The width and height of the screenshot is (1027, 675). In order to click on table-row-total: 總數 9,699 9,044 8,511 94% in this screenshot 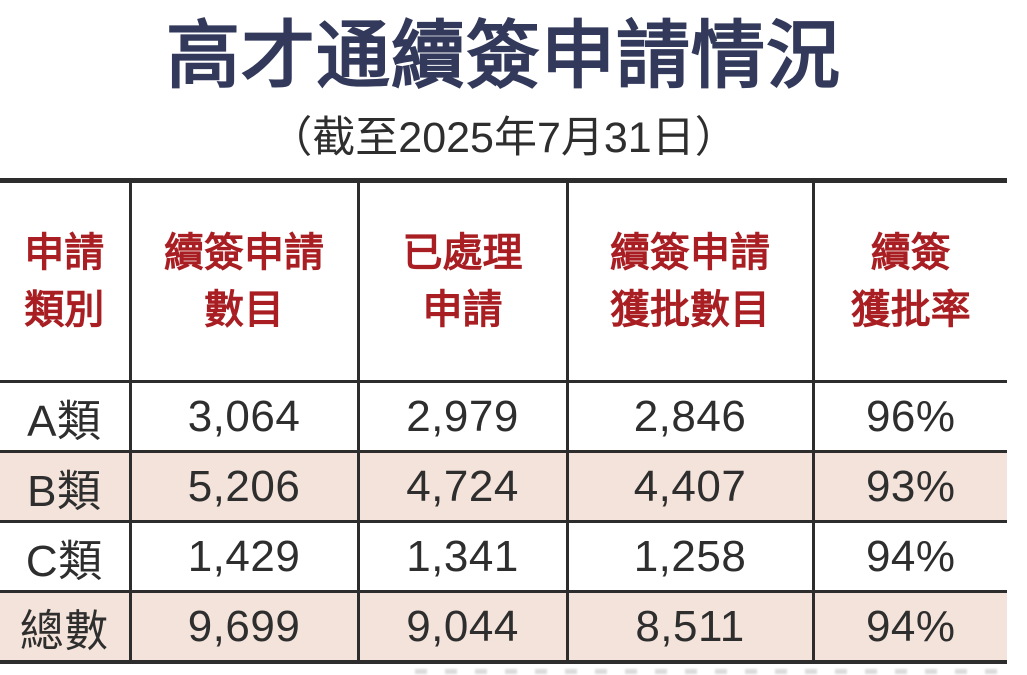, I will do `click(503, 626)`.